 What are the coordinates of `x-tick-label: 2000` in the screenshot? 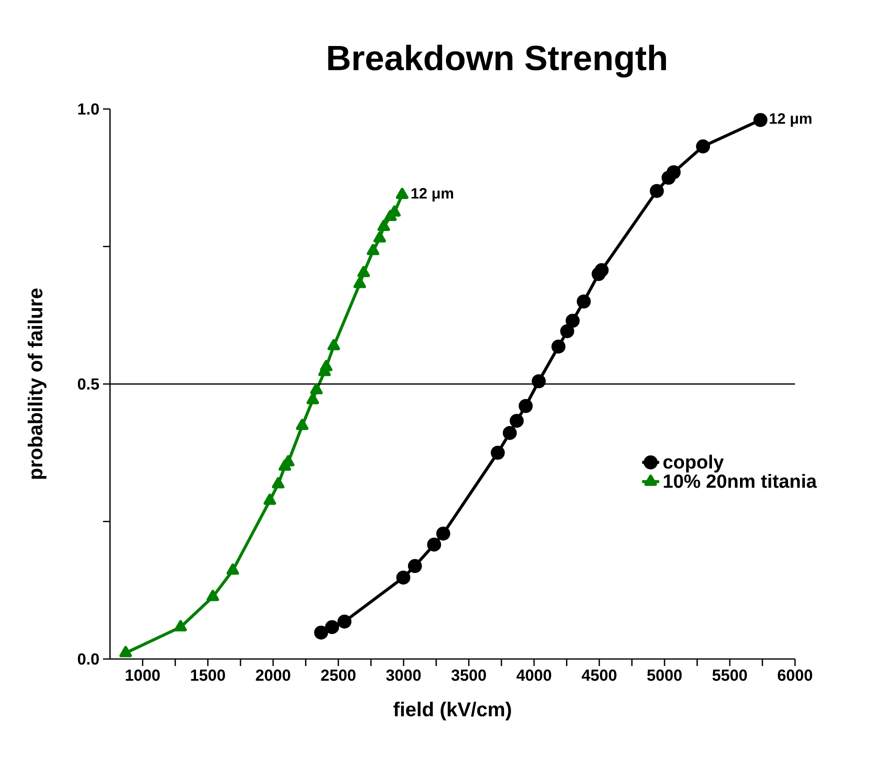 It's located at (273, 675).